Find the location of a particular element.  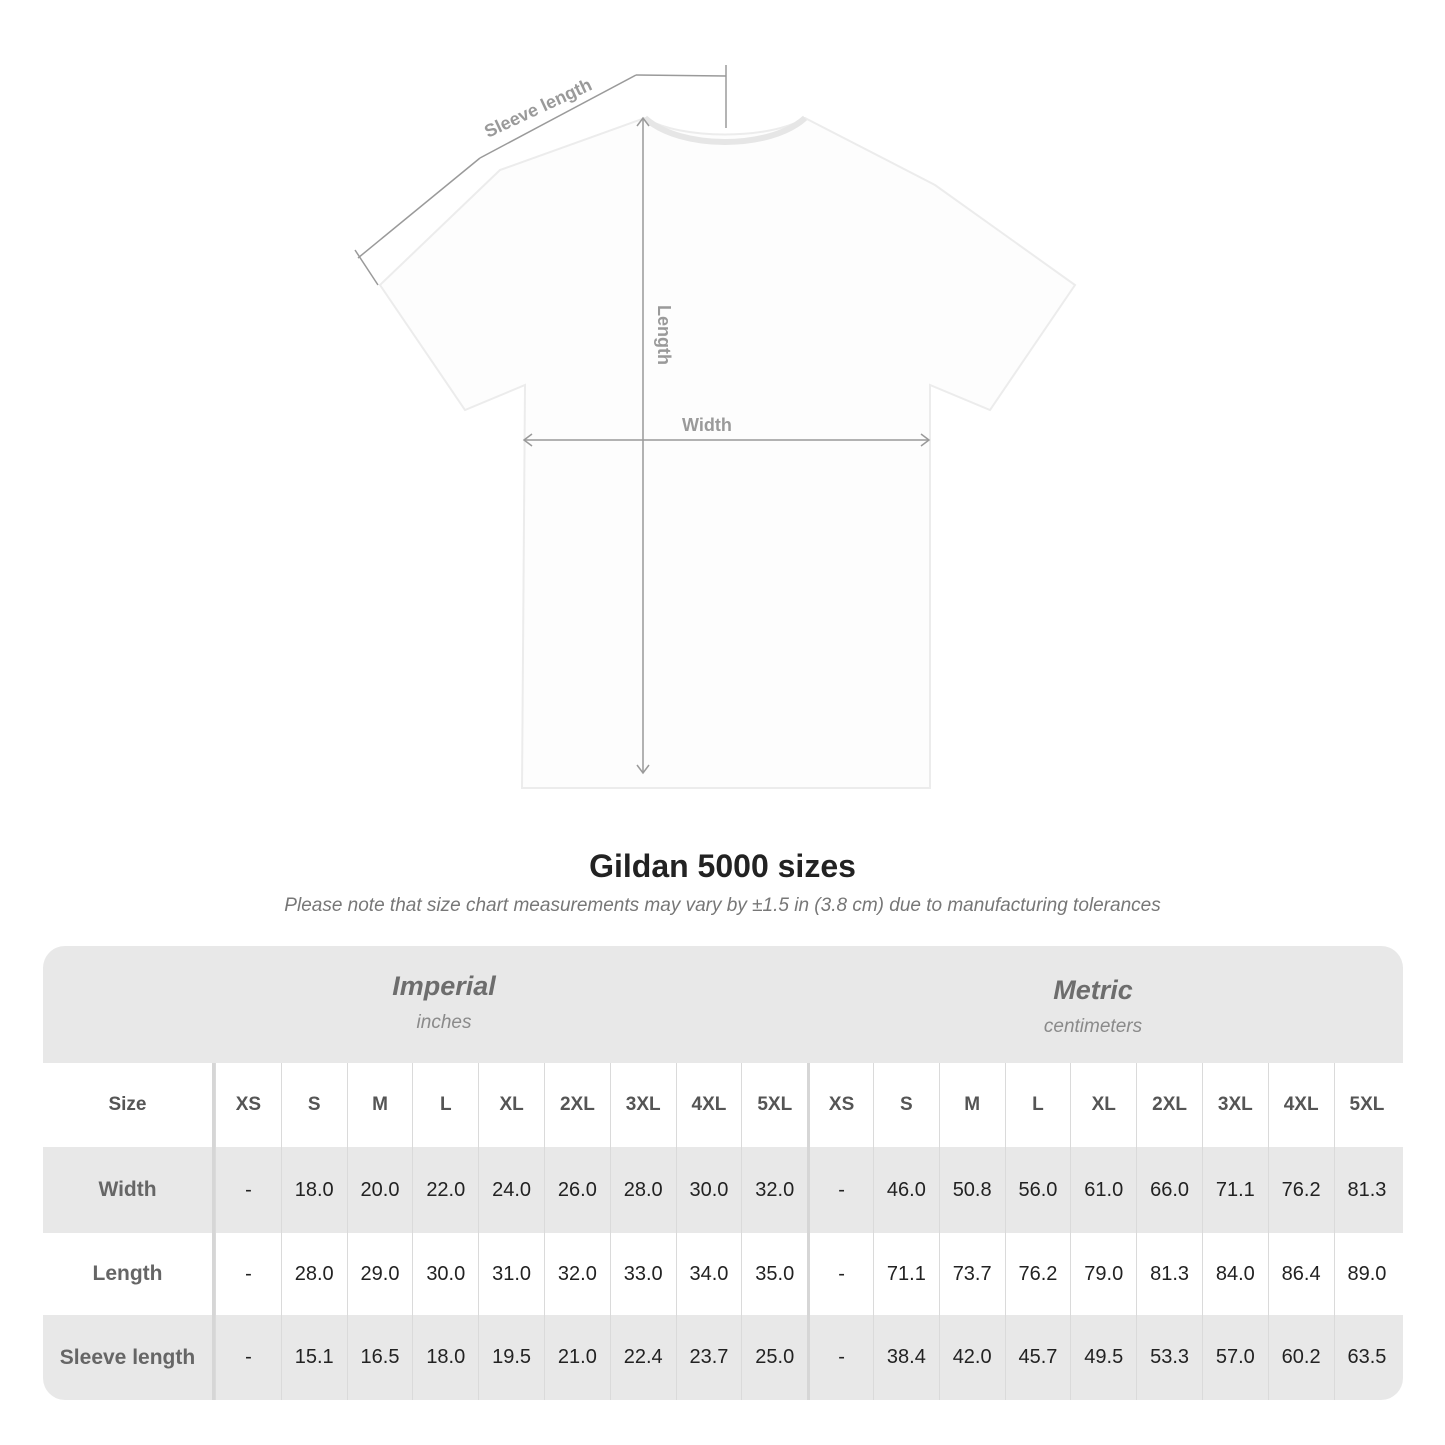

imperial-value-cell: 26.0 is located at coordinates (576, 1190).